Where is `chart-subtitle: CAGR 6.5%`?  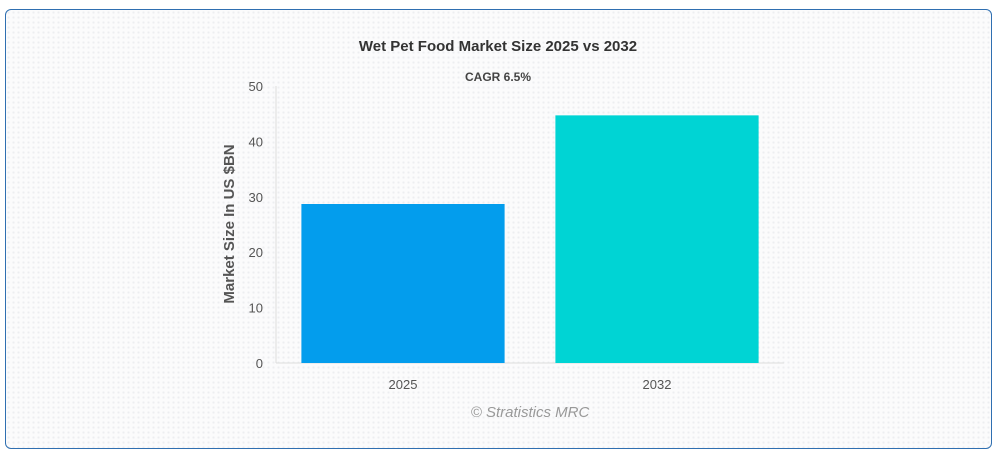 chart-subtitle: CAGR 6.5% is located at coordinates (498, 77).